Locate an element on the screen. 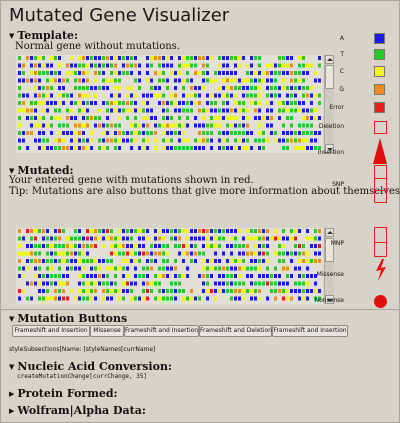 The height and width of the screenshot is (423, 400). template-section-header: ▼ Template: is located at coordinates (43, 35).